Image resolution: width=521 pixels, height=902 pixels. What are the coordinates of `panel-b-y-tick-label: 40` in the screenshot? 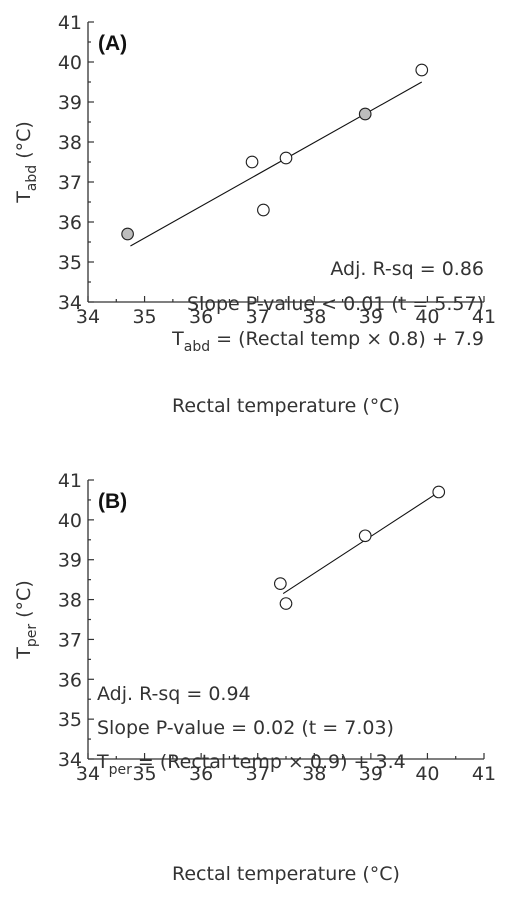 It's located at (70, 521).